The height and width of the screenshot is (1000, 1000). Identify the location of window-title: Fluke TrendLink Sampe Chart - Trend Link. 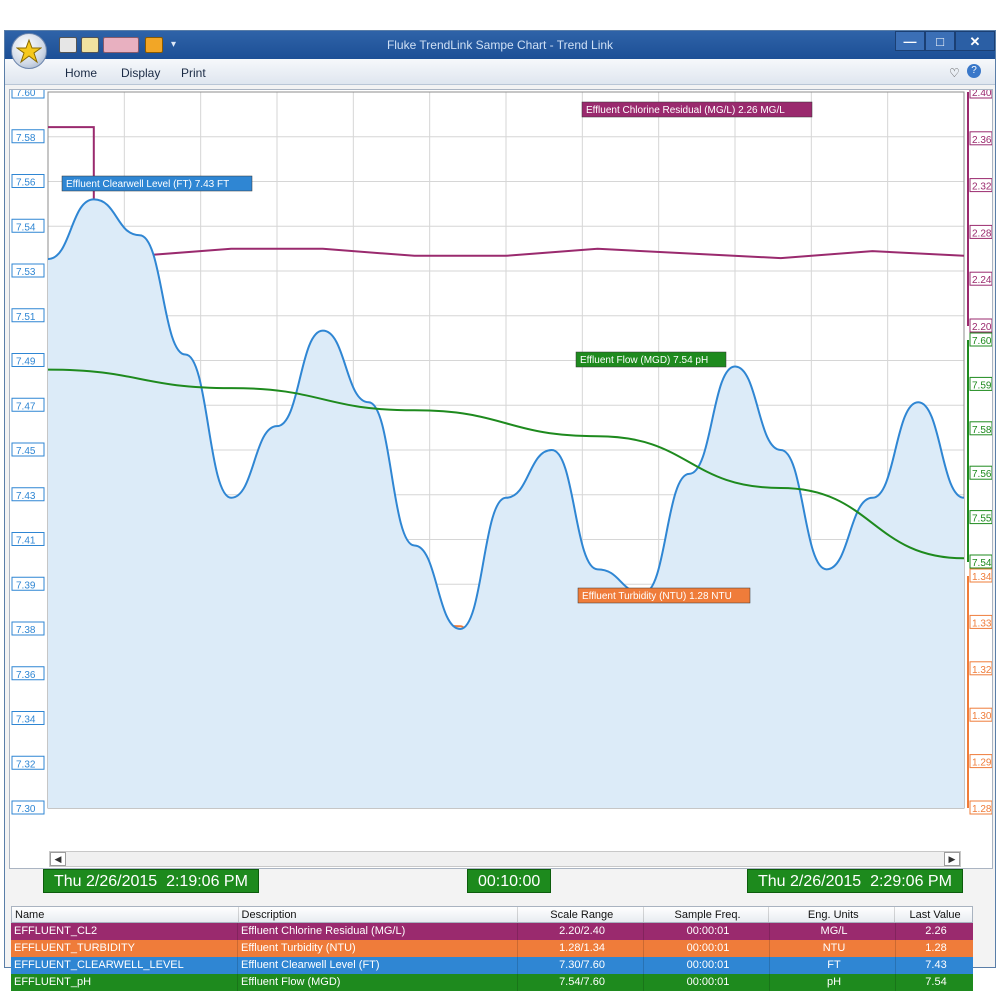
(500, 45).